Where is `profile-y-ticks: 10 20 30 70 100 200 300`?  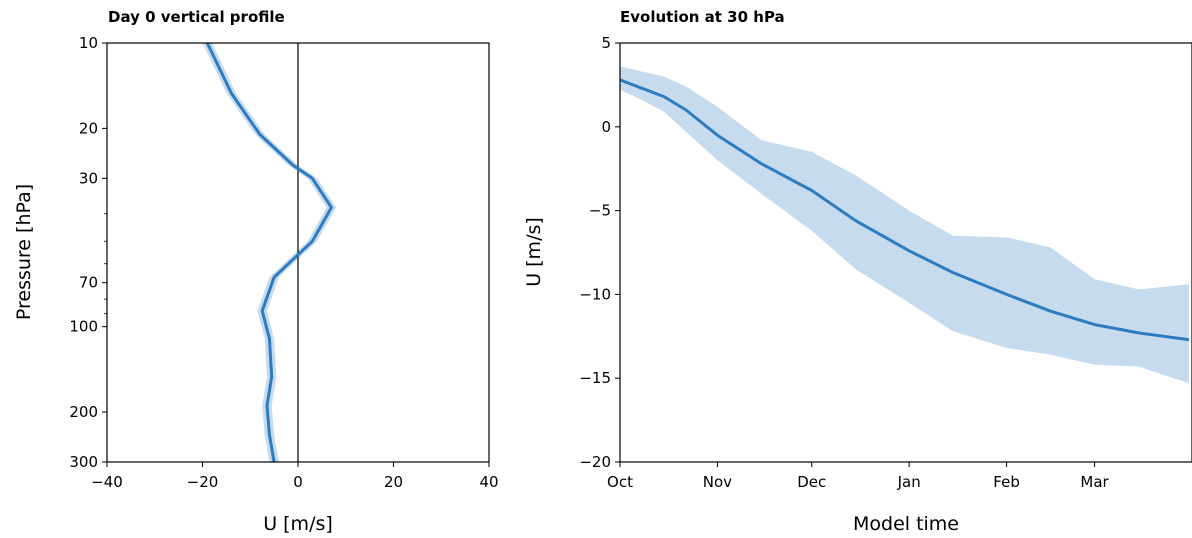 profile-y-ticks: 10 20 30 70 100 200 300 is located at coordinates (88, 252).